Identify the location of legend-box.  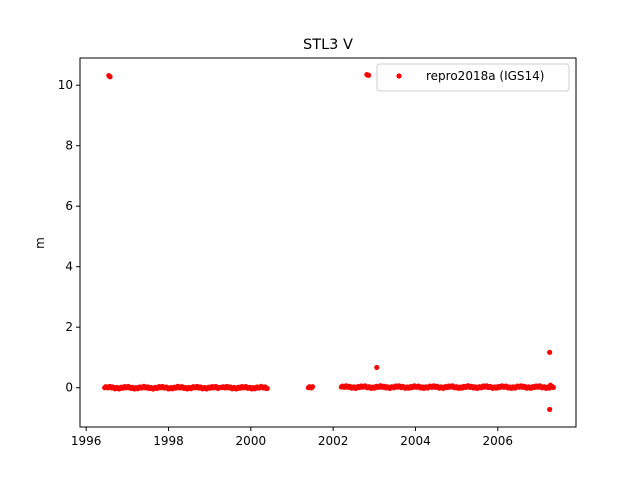
(473, 77).